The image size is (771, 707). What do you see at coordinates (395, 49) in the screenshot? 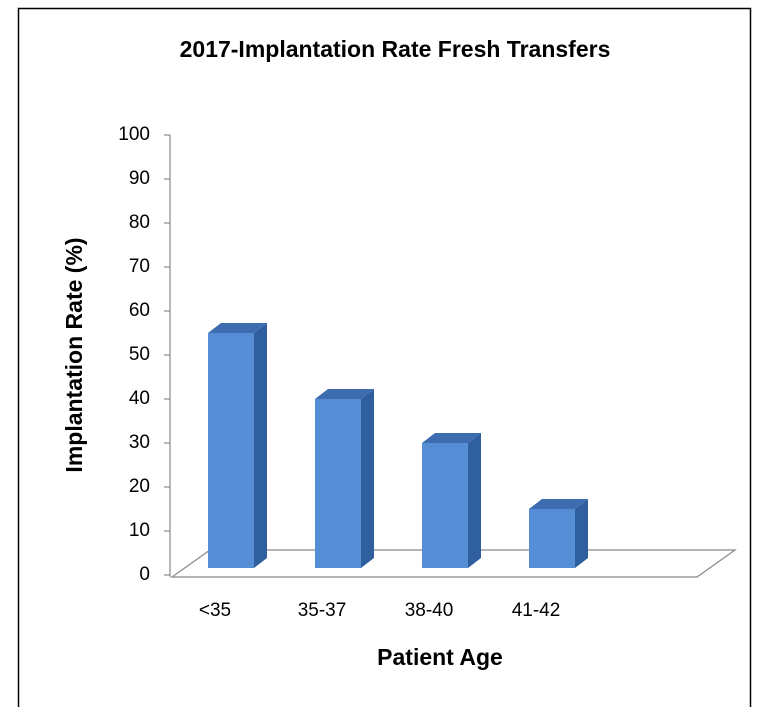
I see `chart-title: 2017-Implantation Rate Fresh Transfers` at bounding box center [395, 49].